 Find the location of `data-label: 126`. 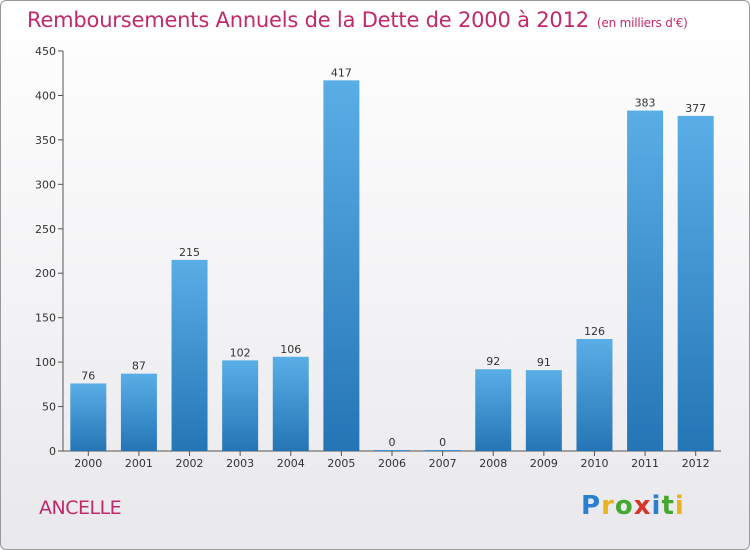

data-label: 126 is located at coordinates (594, 331).